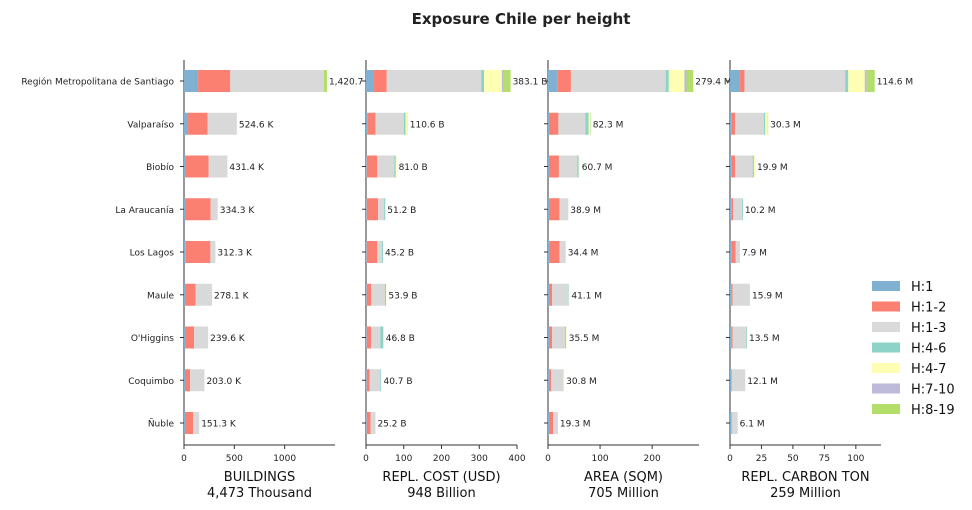  I want to click on data-label: 110.6 B, so click(427, 125).